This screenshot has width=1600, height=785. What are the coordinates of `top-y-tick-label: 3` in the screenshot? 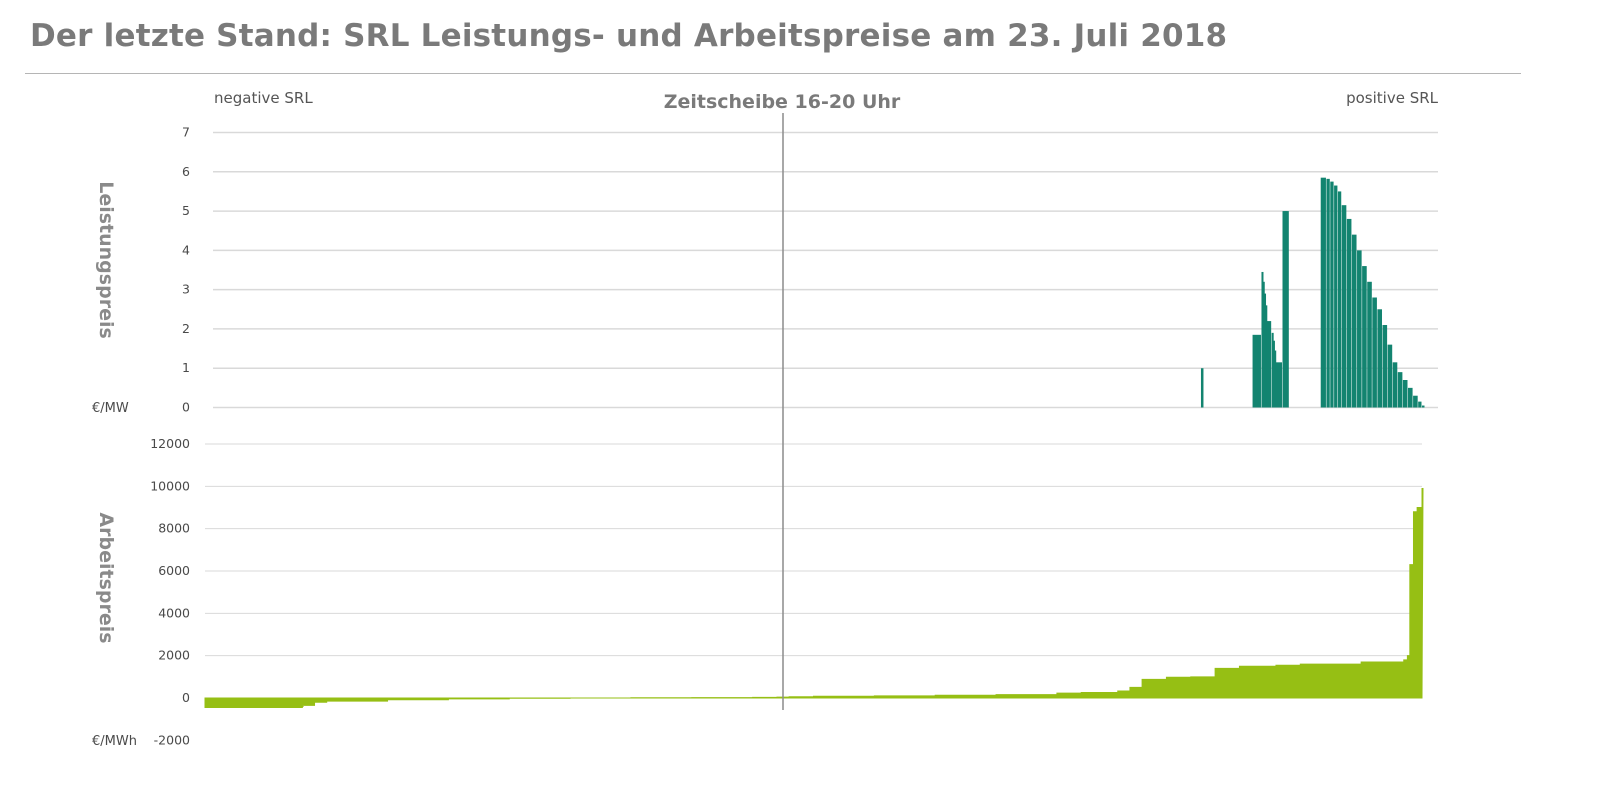 It's located at (186, 289).